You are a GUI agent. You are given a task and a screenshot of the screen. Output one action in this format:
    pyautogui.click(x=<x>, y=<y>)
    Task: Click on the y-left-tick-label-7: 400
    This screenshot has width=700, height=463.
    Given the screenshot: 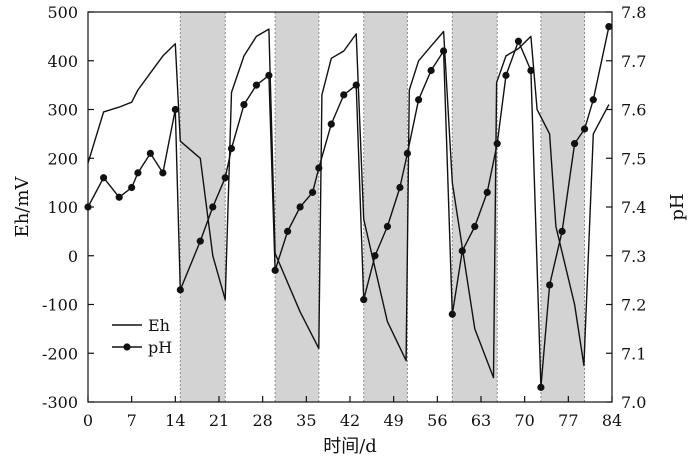 What is the action you would take?
    pyautogui.click(x=62, y=61)
    